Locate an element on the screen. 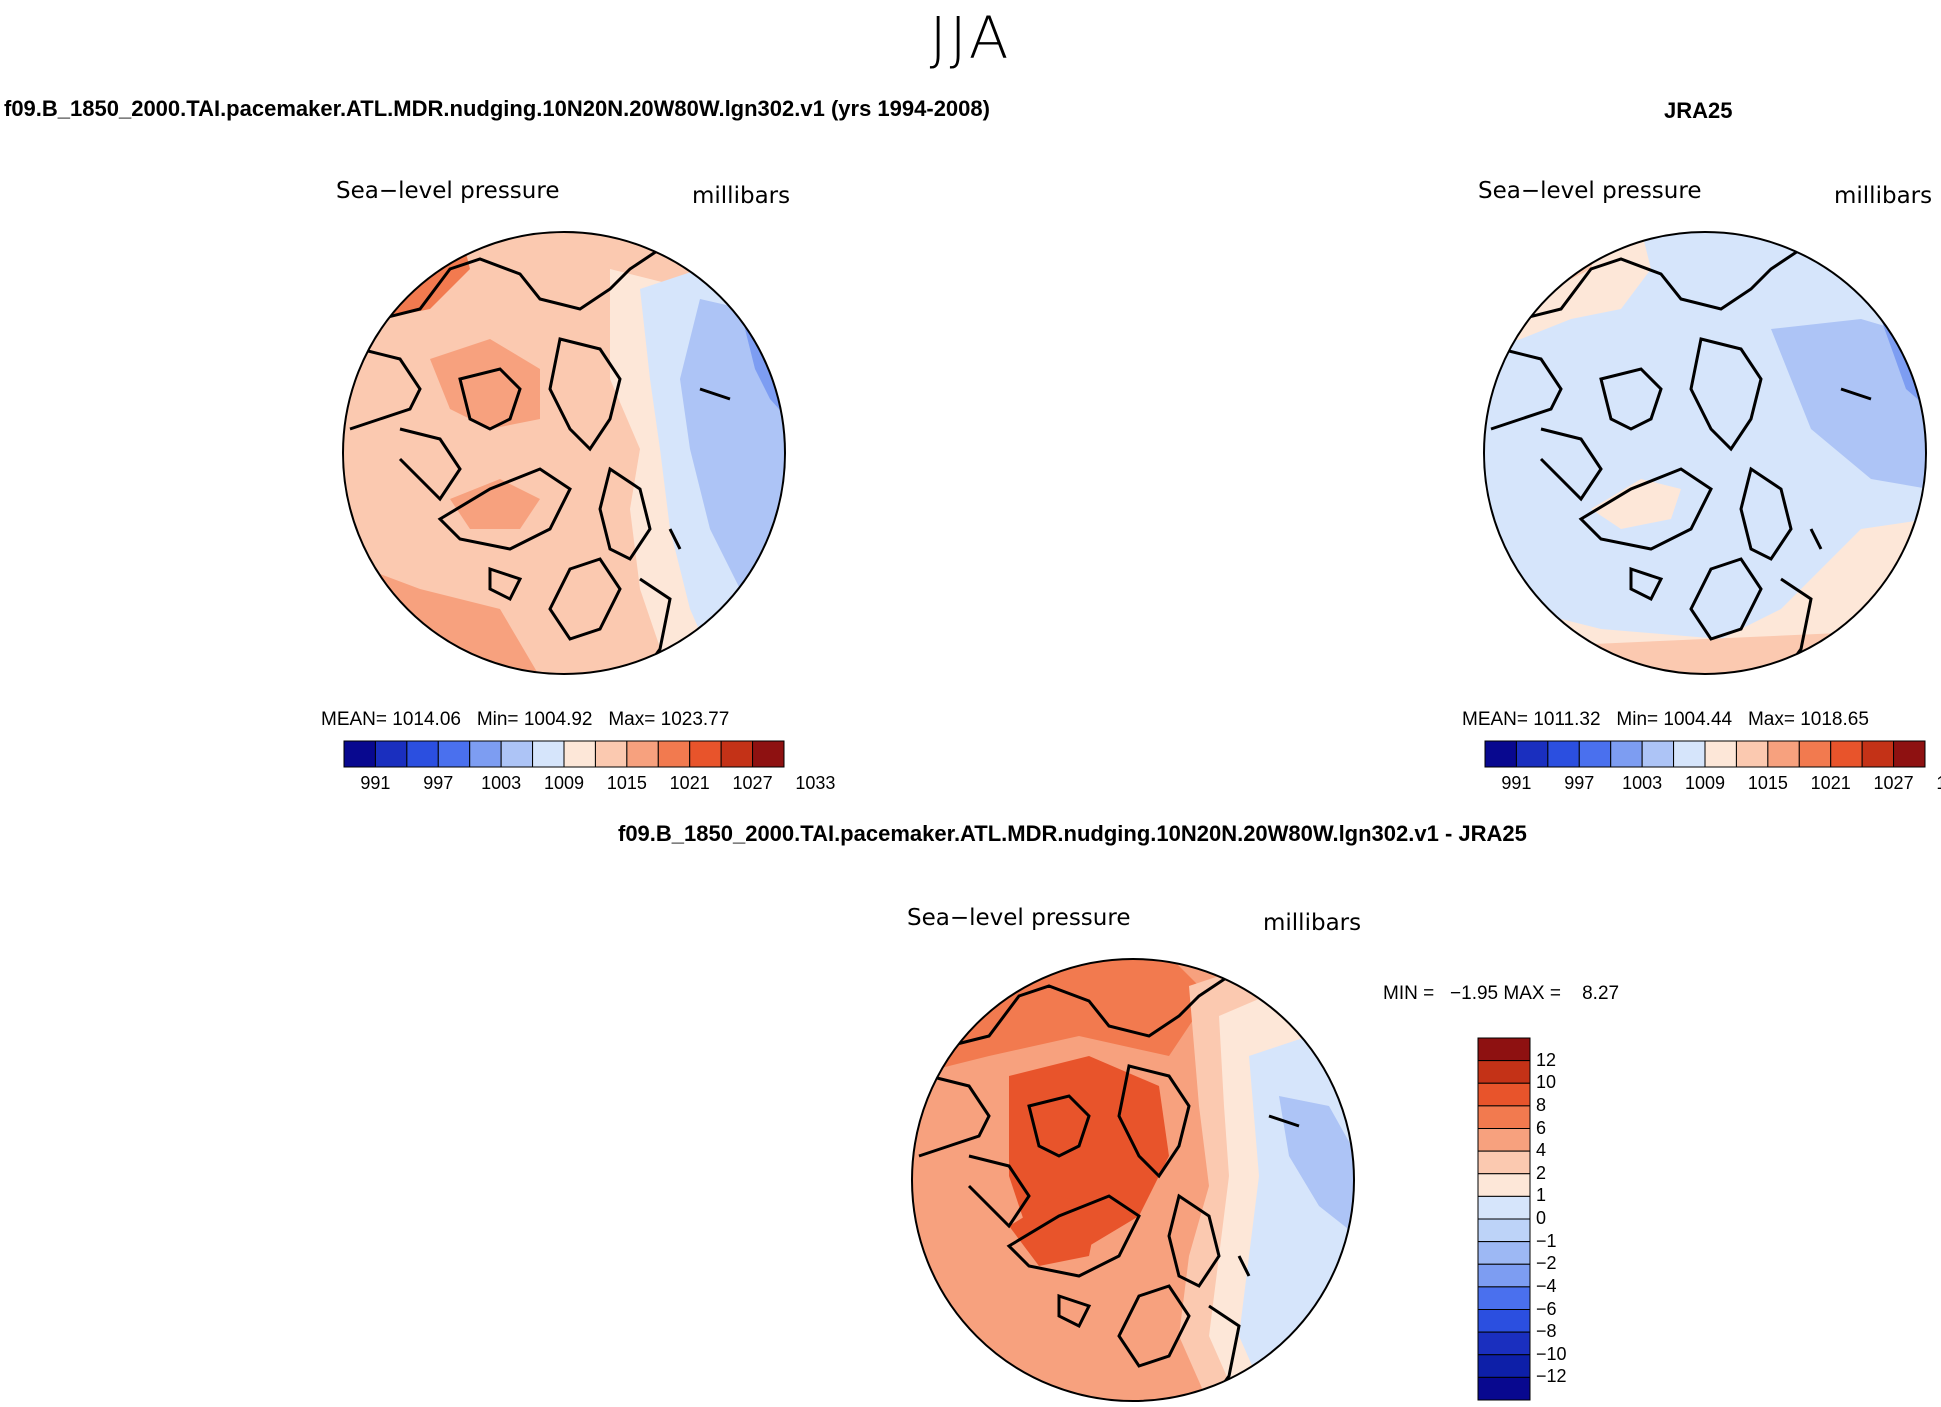  model-field-high is located at coordinates (485, 384).